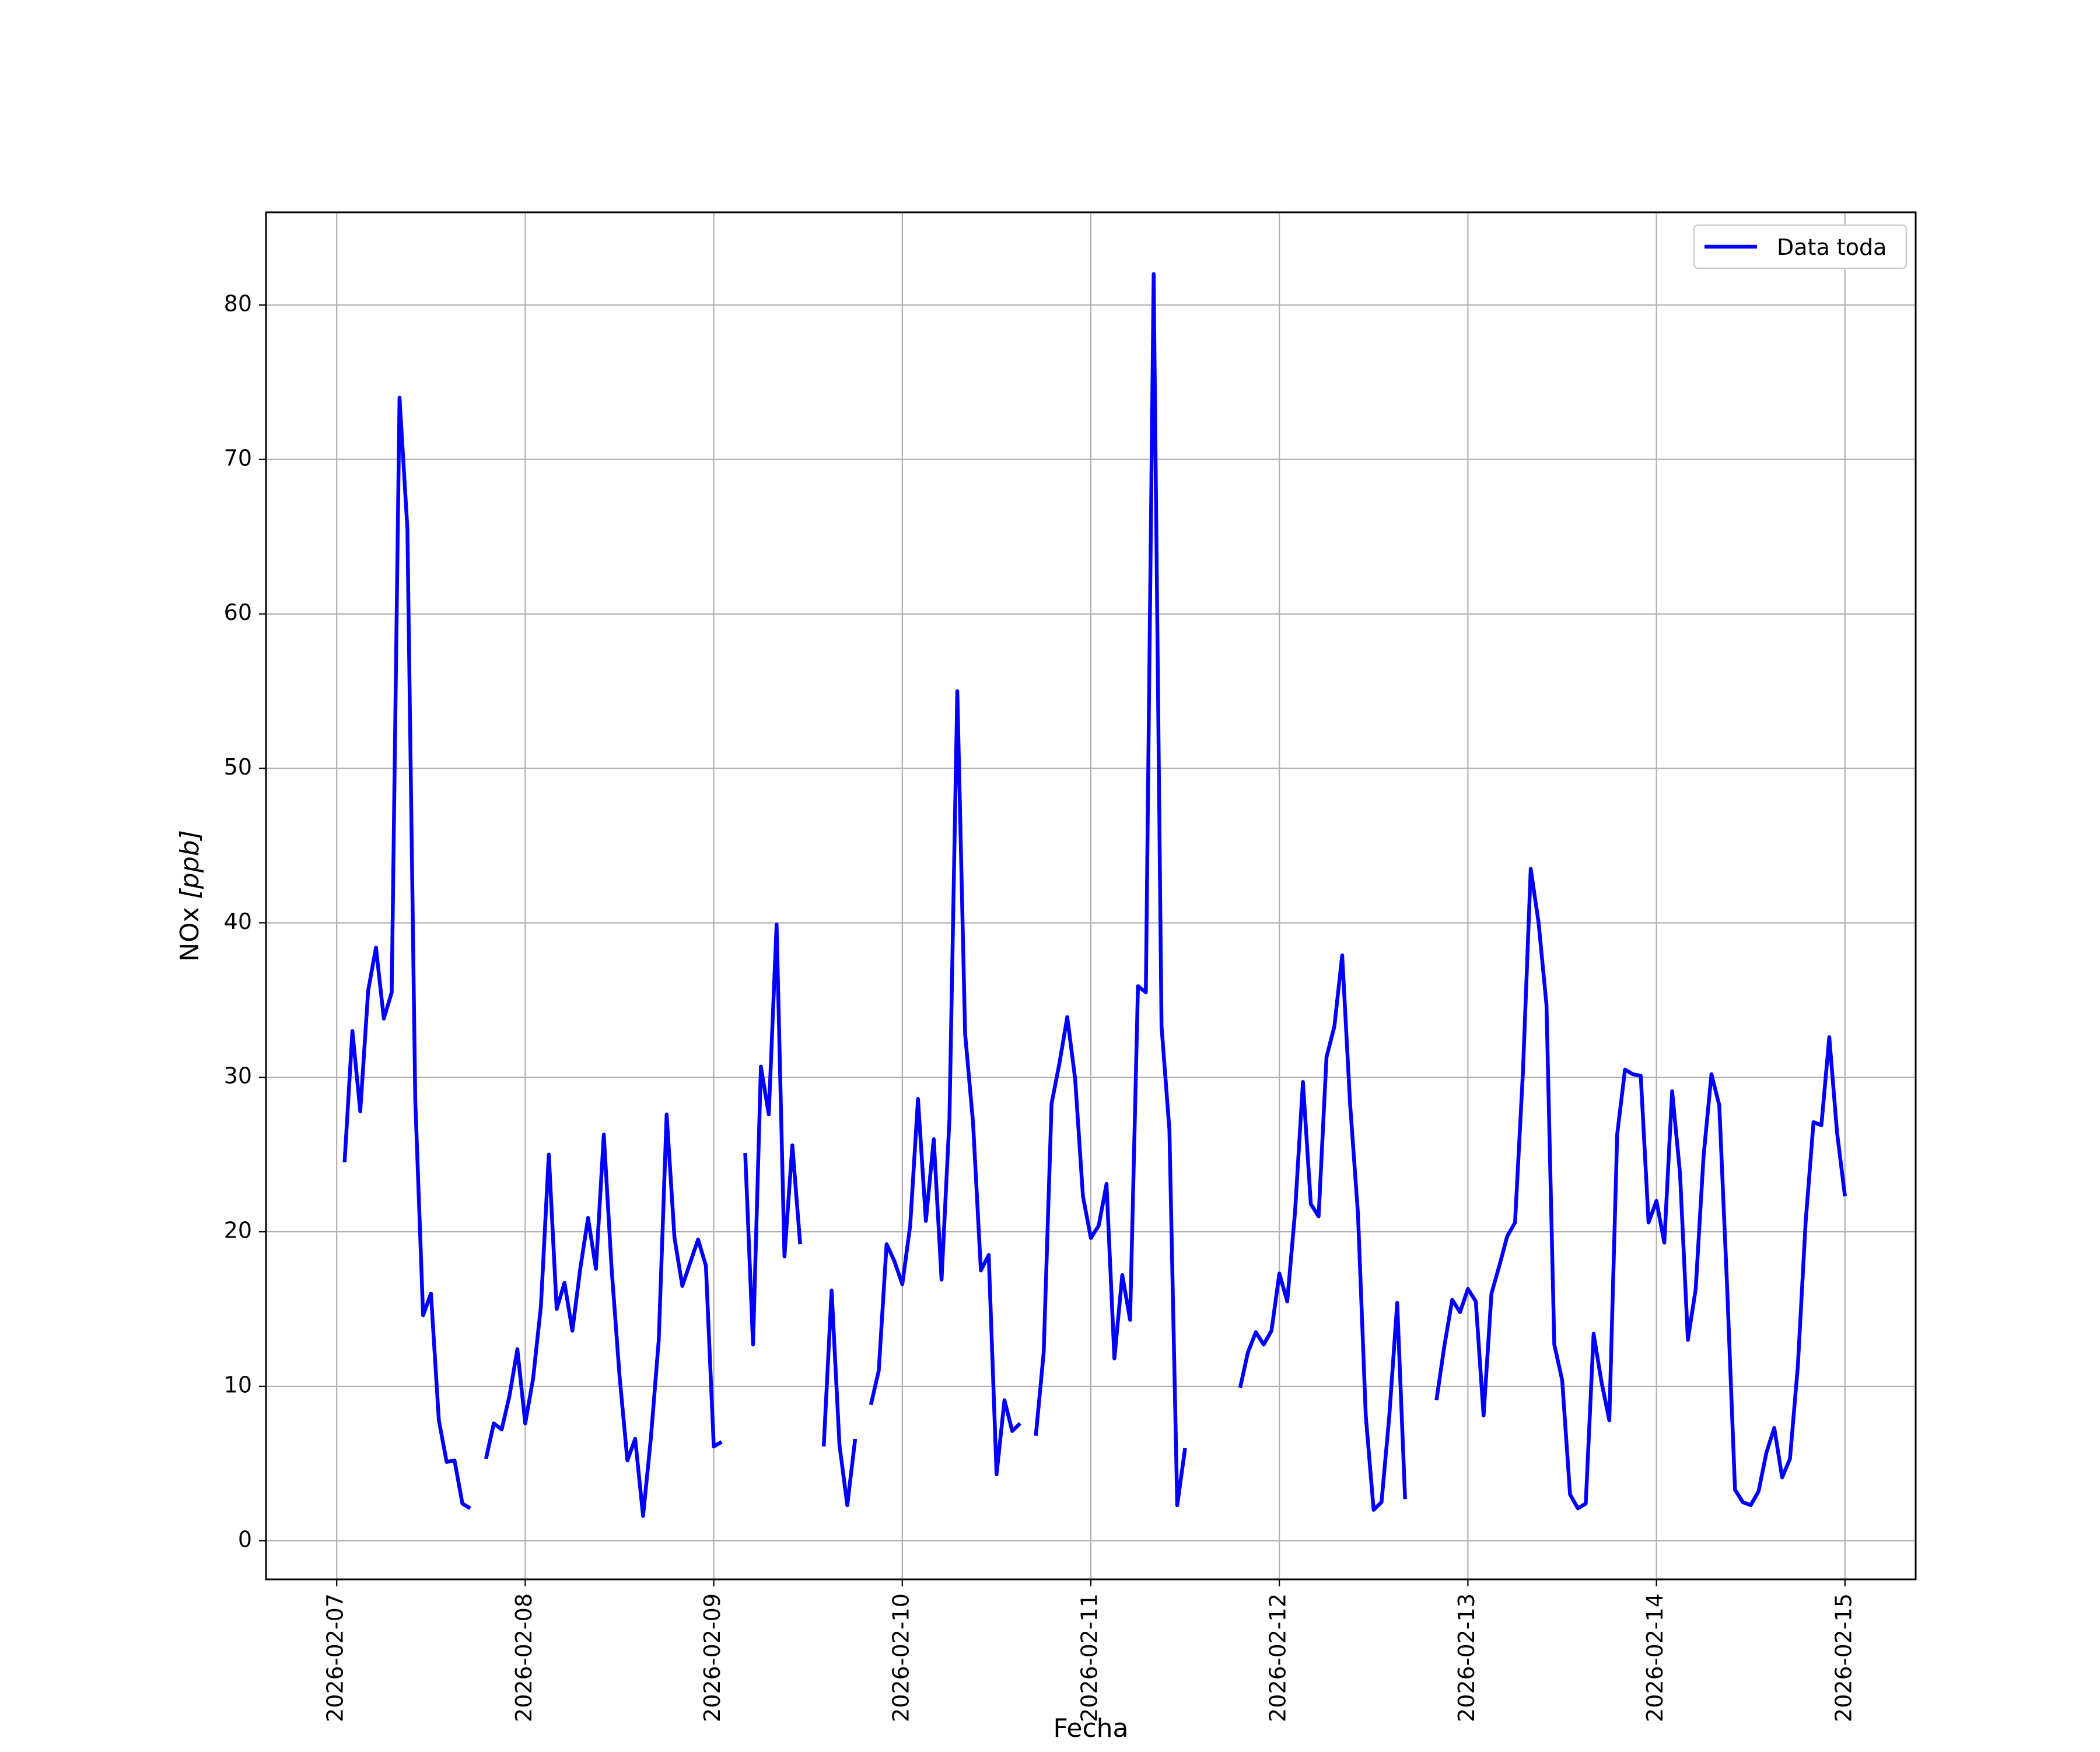  I want to click on legend-label-data-toda: Data toda, so click(1832, 247).